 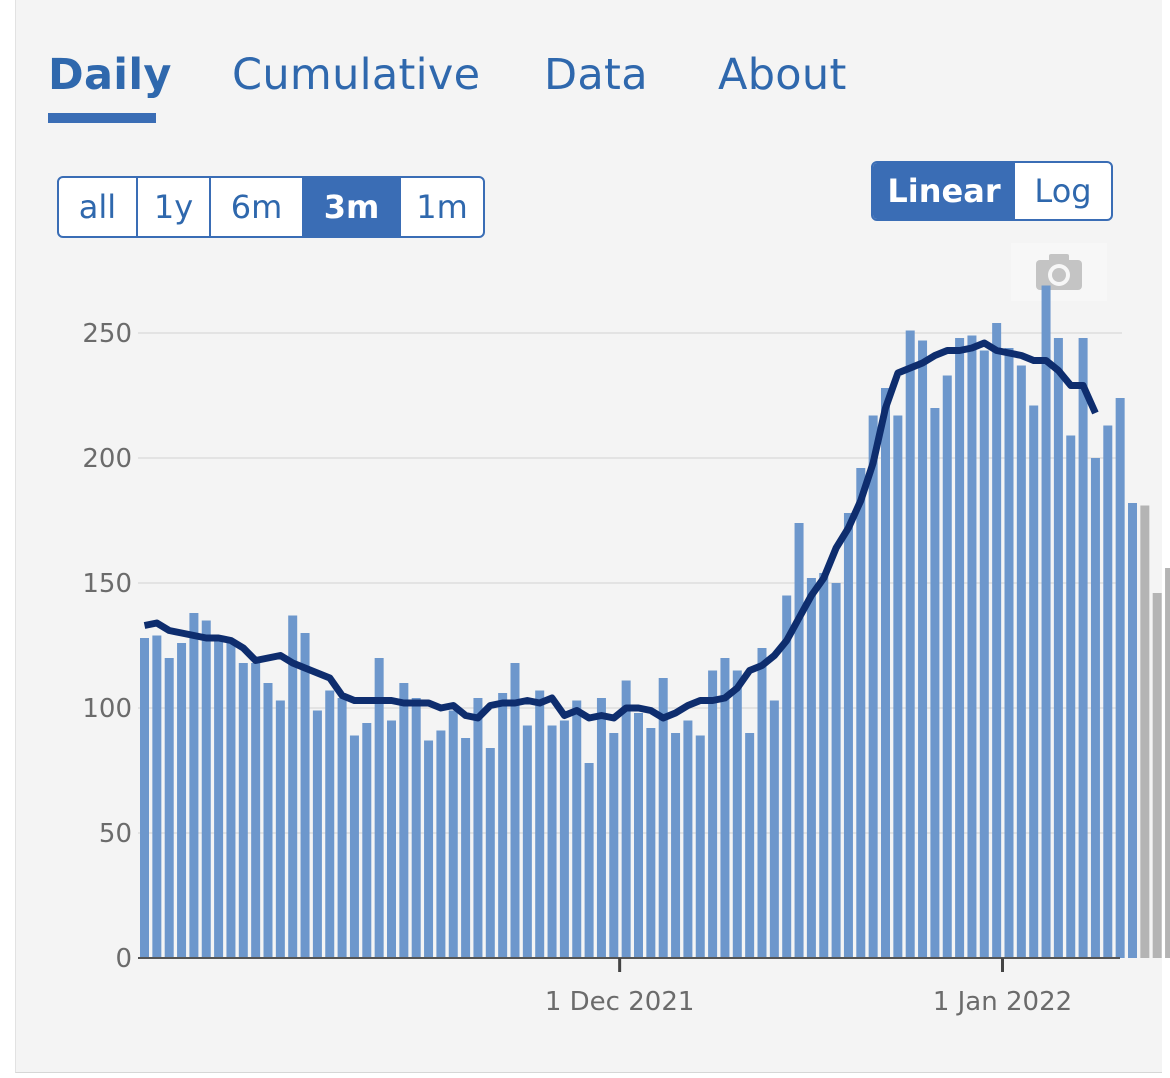 What do you see at coordinates (1063, 191) in the screenshot?
I see `scale-log-button: Log` at bounding box center [1063, 191].